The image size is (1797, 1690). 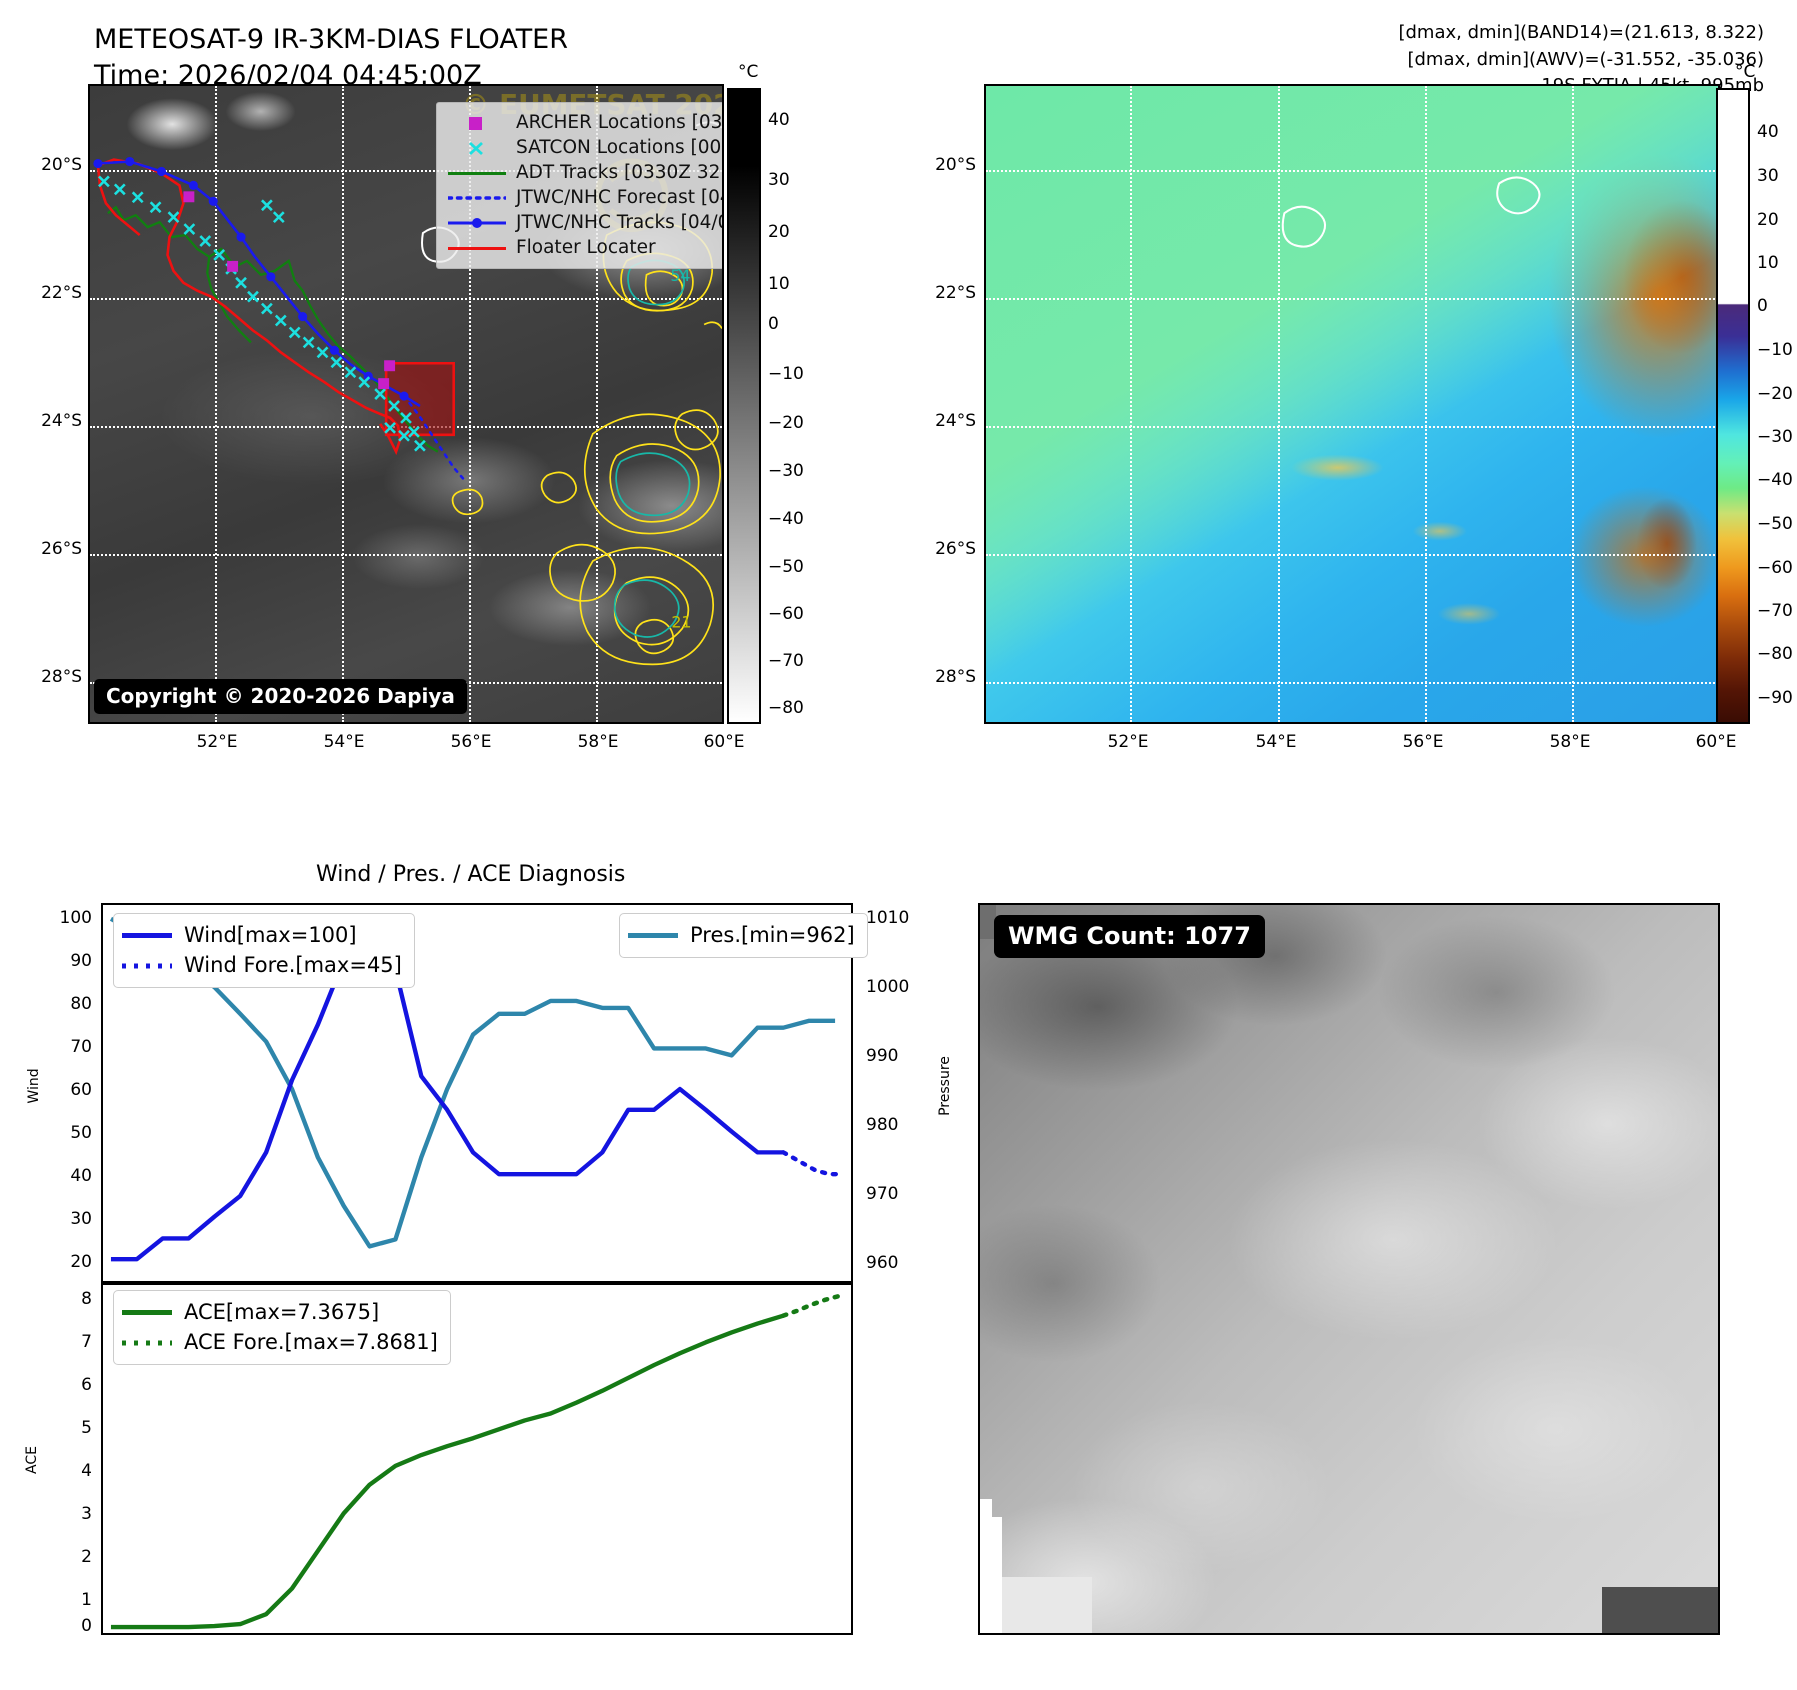 I want to click on ir-cb-tick: 40, so click(x=779, y=120).